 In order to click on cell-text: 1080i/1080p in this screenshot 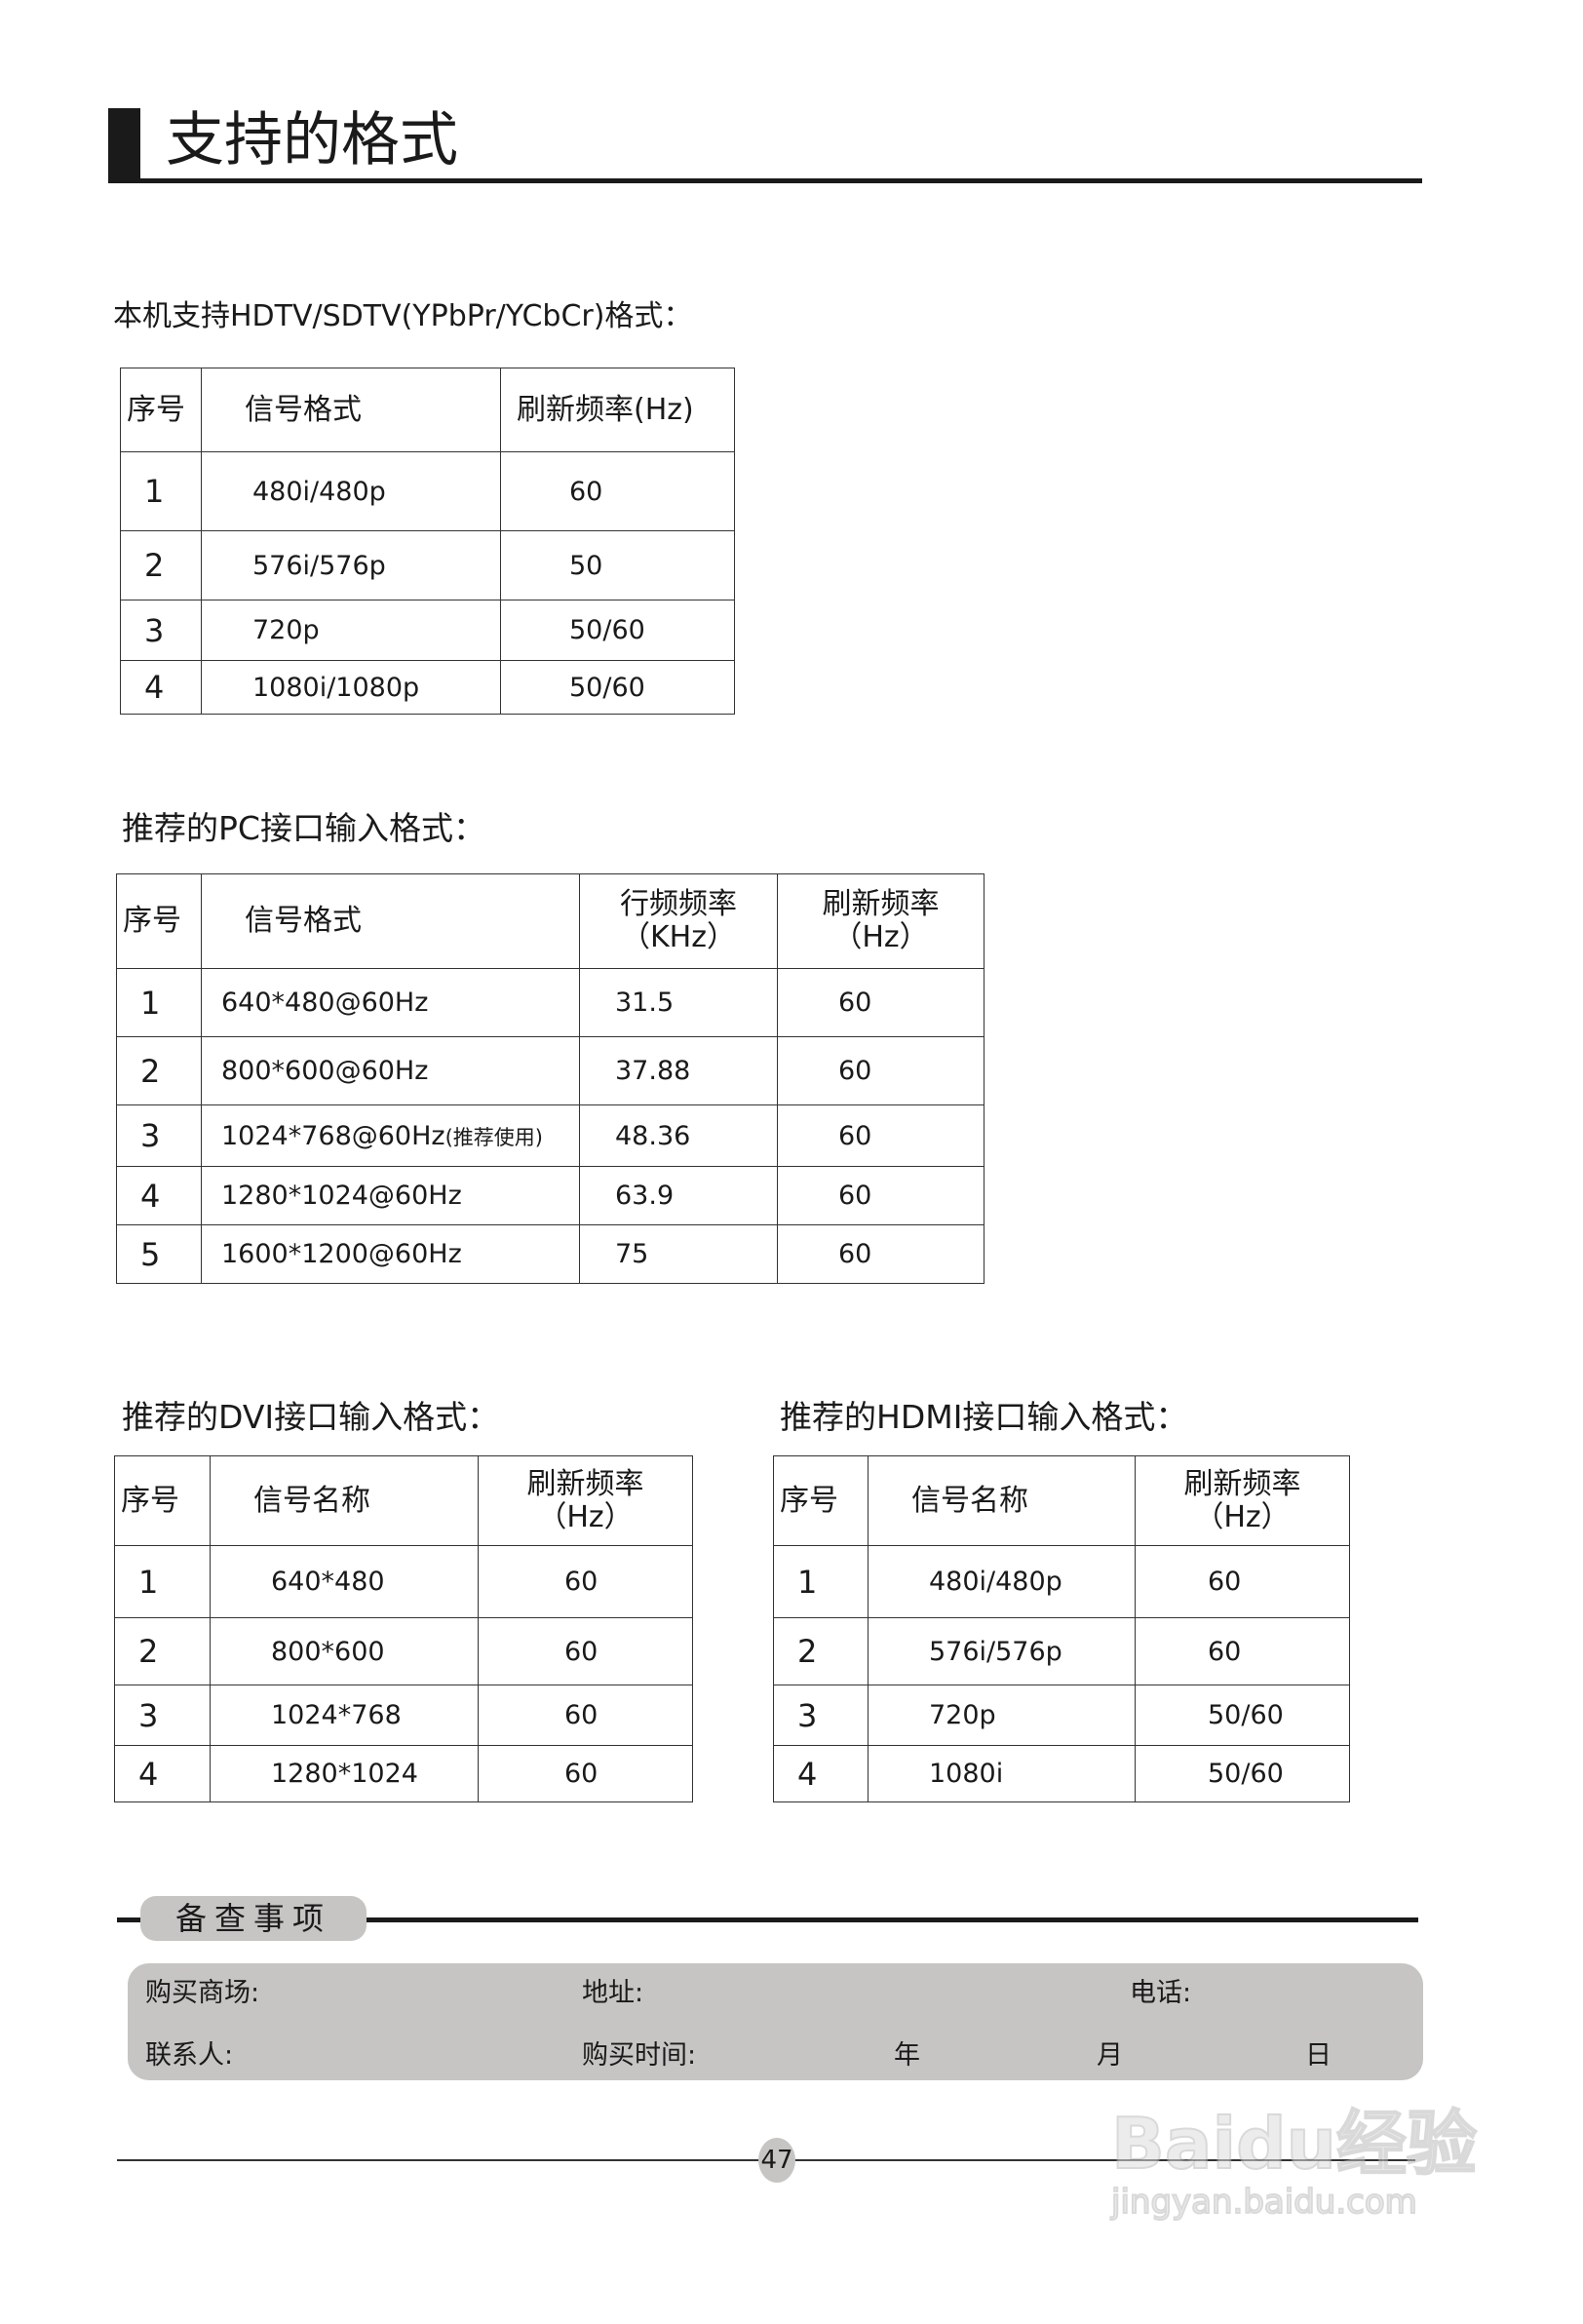, I will do `click(336, 687)`.